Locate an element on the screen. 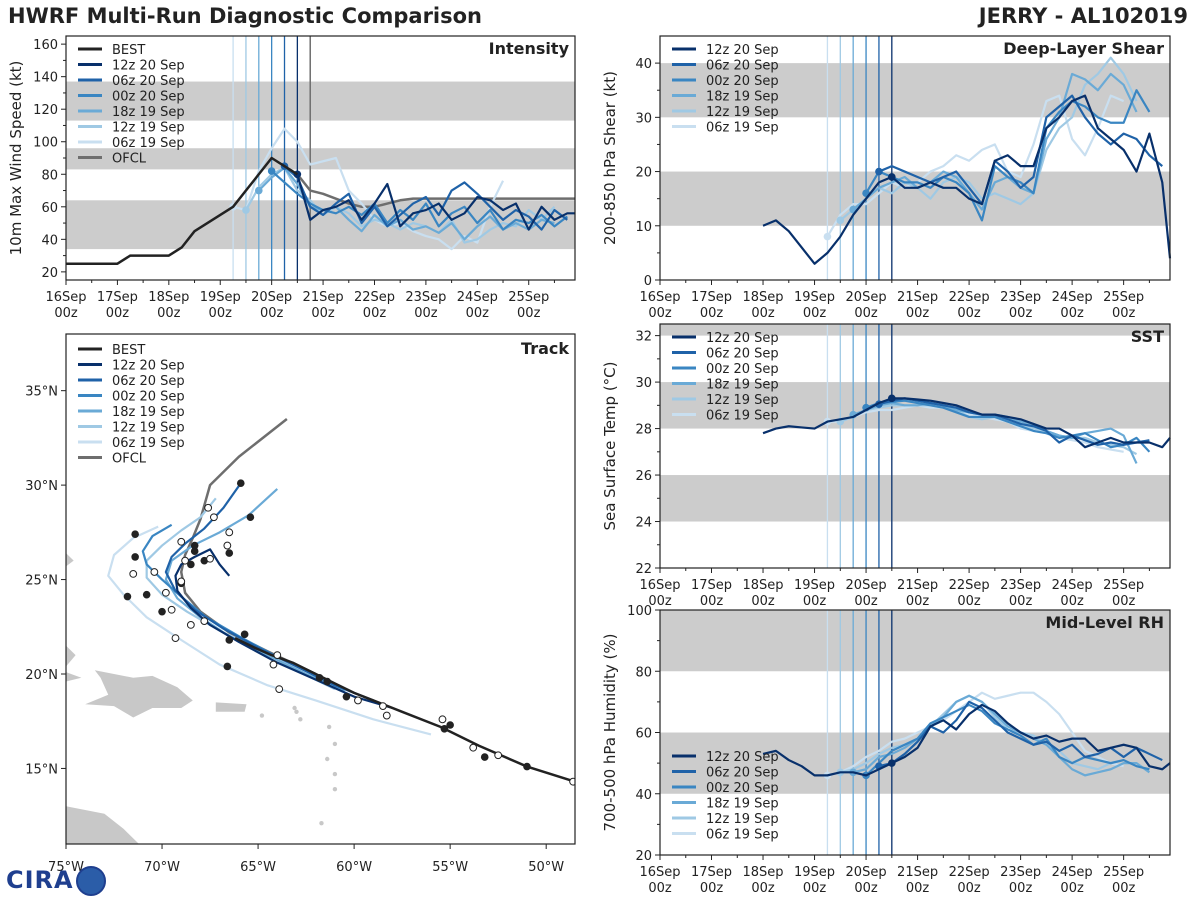 Image resolution: width=1200 pixels, height=900 pixels. y-tick-label: 24 is located at coordinates (643, 523).